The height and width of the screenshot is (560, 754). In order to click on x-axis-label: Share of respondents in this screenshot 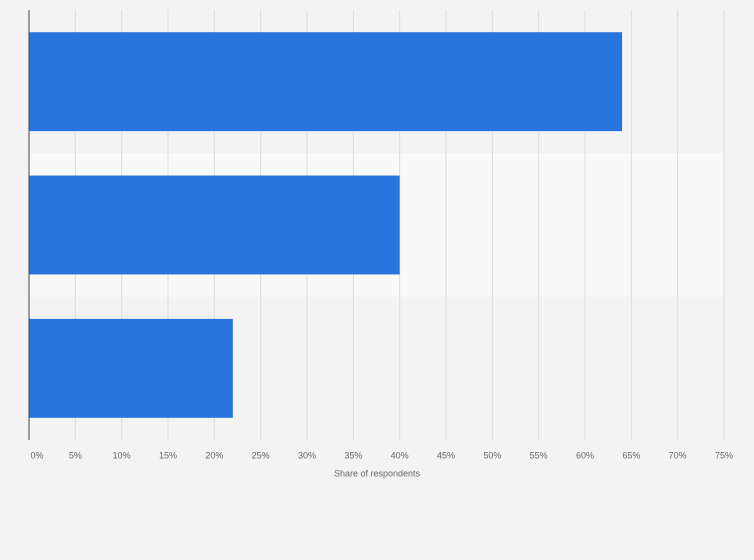, I will do `click(377, 473)`.